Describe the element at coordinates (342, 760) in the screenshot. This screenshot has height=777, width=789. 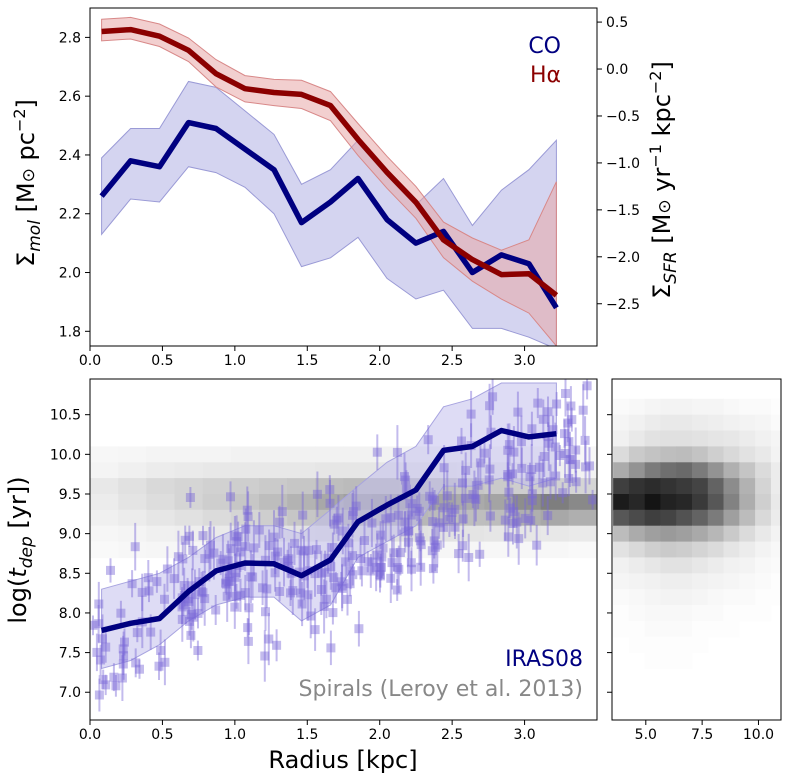
I see `bottom-xlabel: Radius [kpc]` at that location.